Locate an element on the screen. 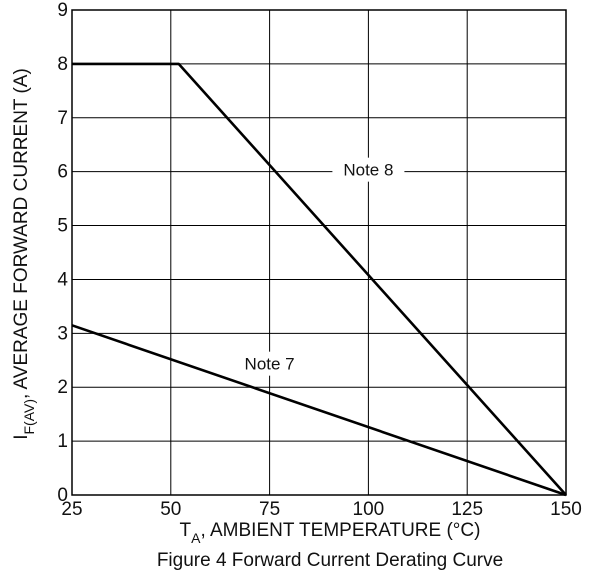 This screenshot has height=580, width=592. annotation-label: Note 8 is located at coordinates (368, 170).